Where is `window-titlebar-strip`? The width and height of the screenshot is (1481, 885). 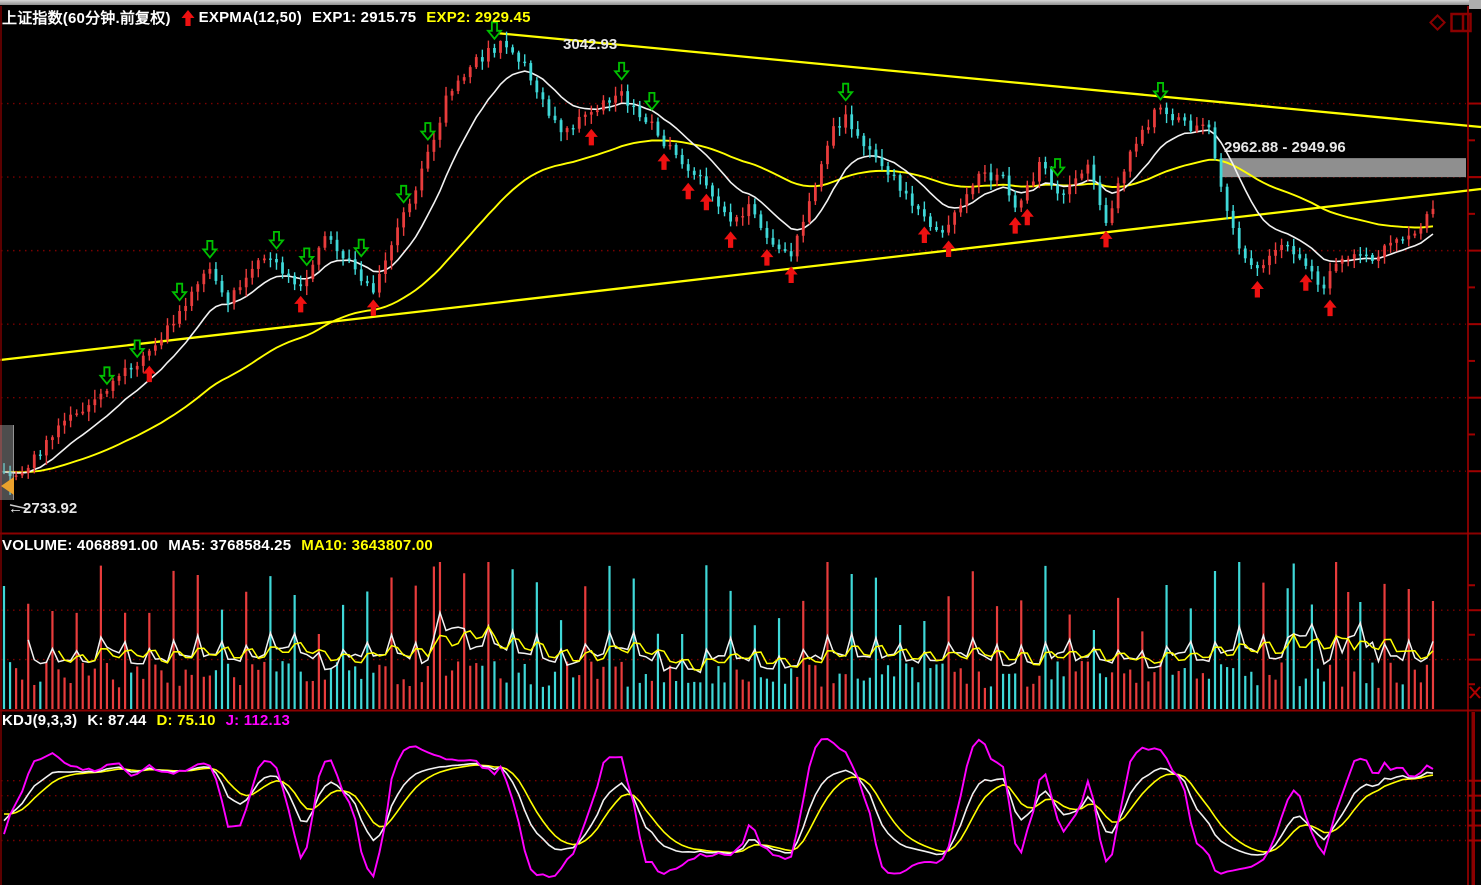
window-titlebar-strip is located at coordinates (740, 2).